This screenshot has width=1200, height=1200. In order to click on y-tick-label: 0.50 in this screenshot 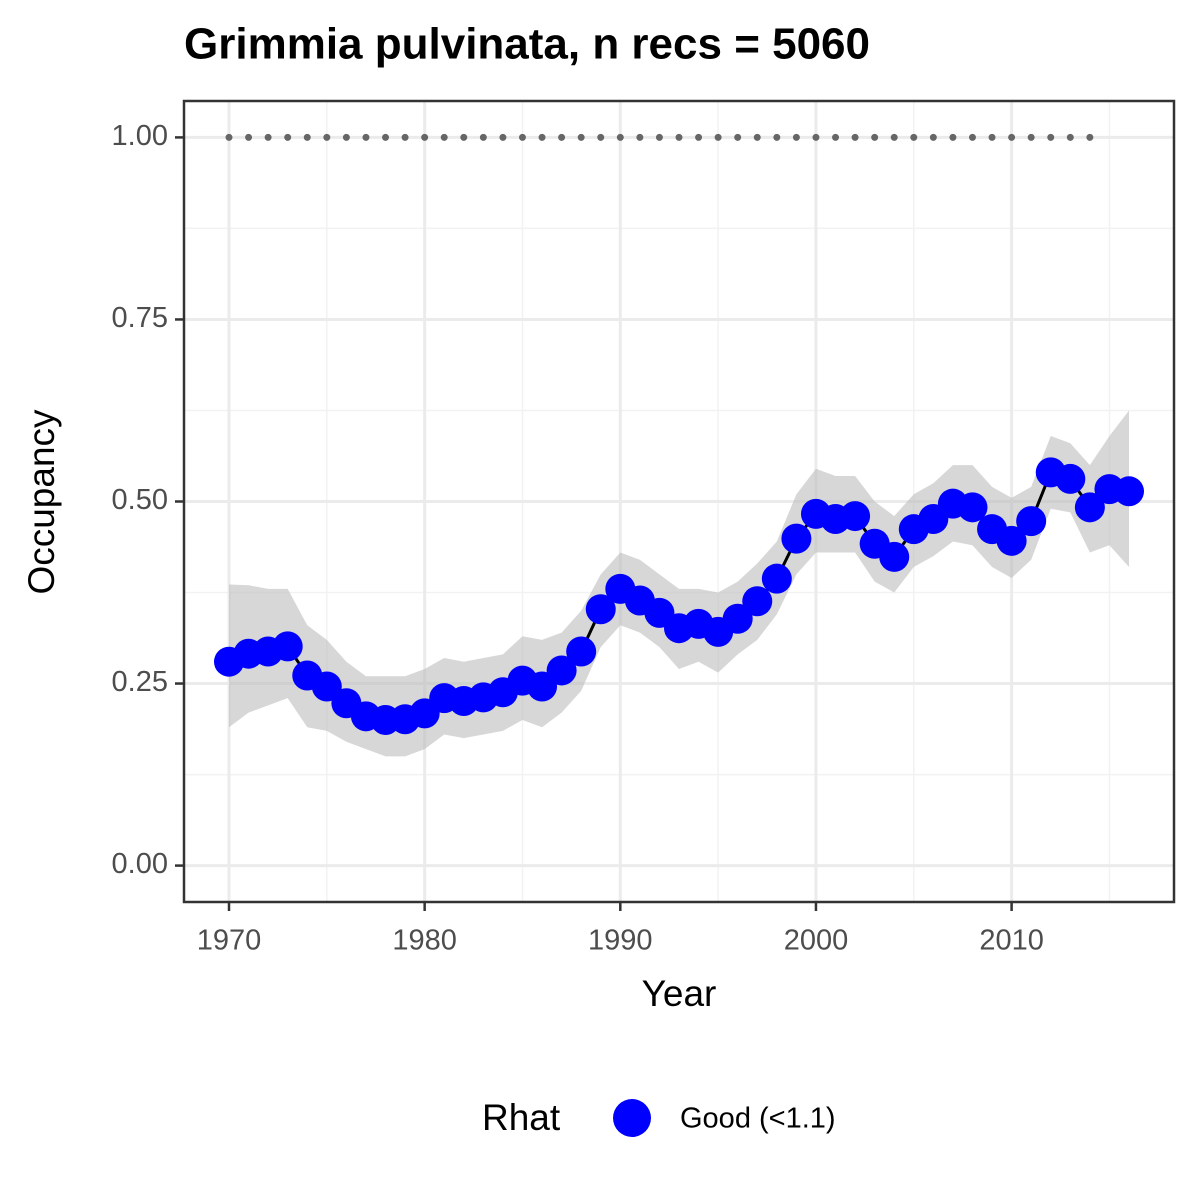, I will do `click(140, 500)`.